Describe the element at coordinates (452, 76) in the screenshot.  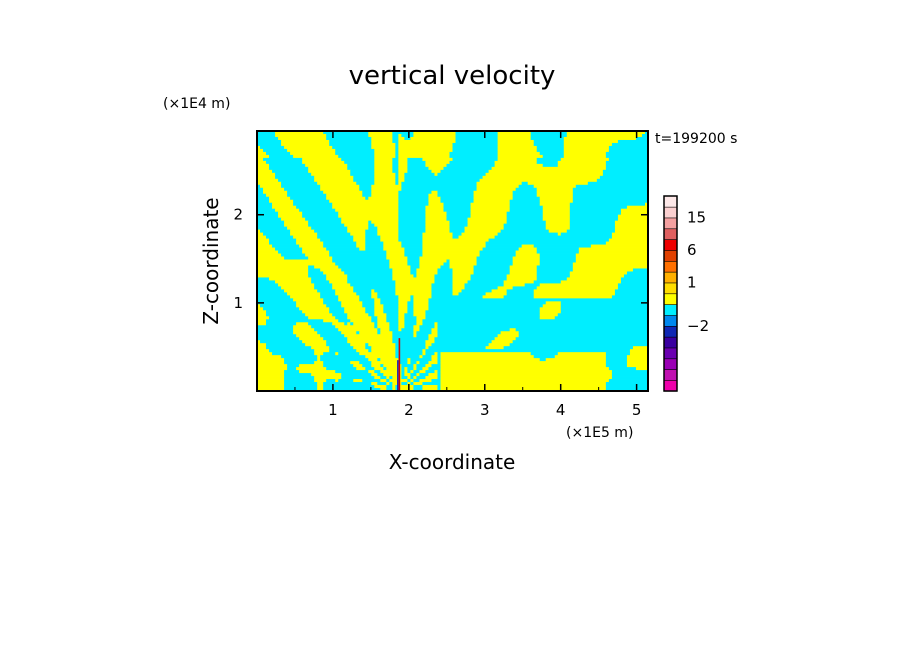
I see `chart-title: vertical velocity` at that location.